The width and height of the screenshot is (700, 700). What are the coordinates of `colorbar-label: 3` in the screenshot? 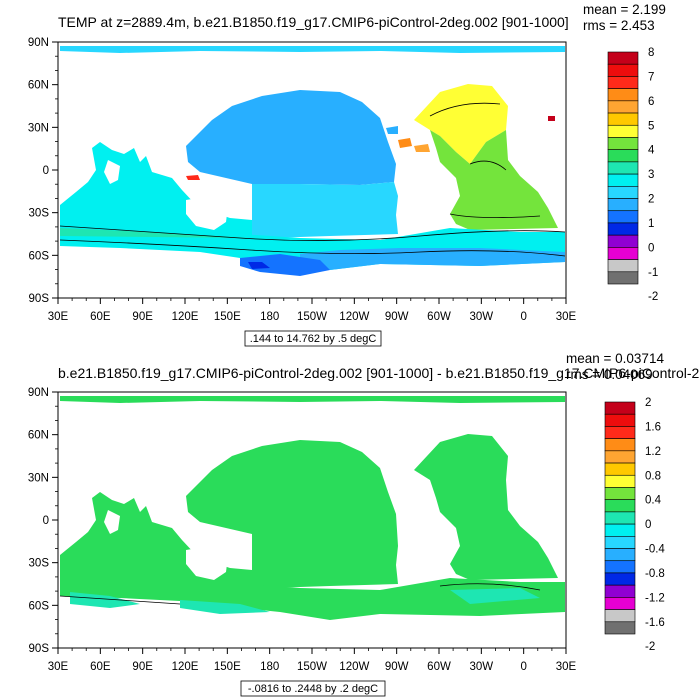 It's located at (651, 175).